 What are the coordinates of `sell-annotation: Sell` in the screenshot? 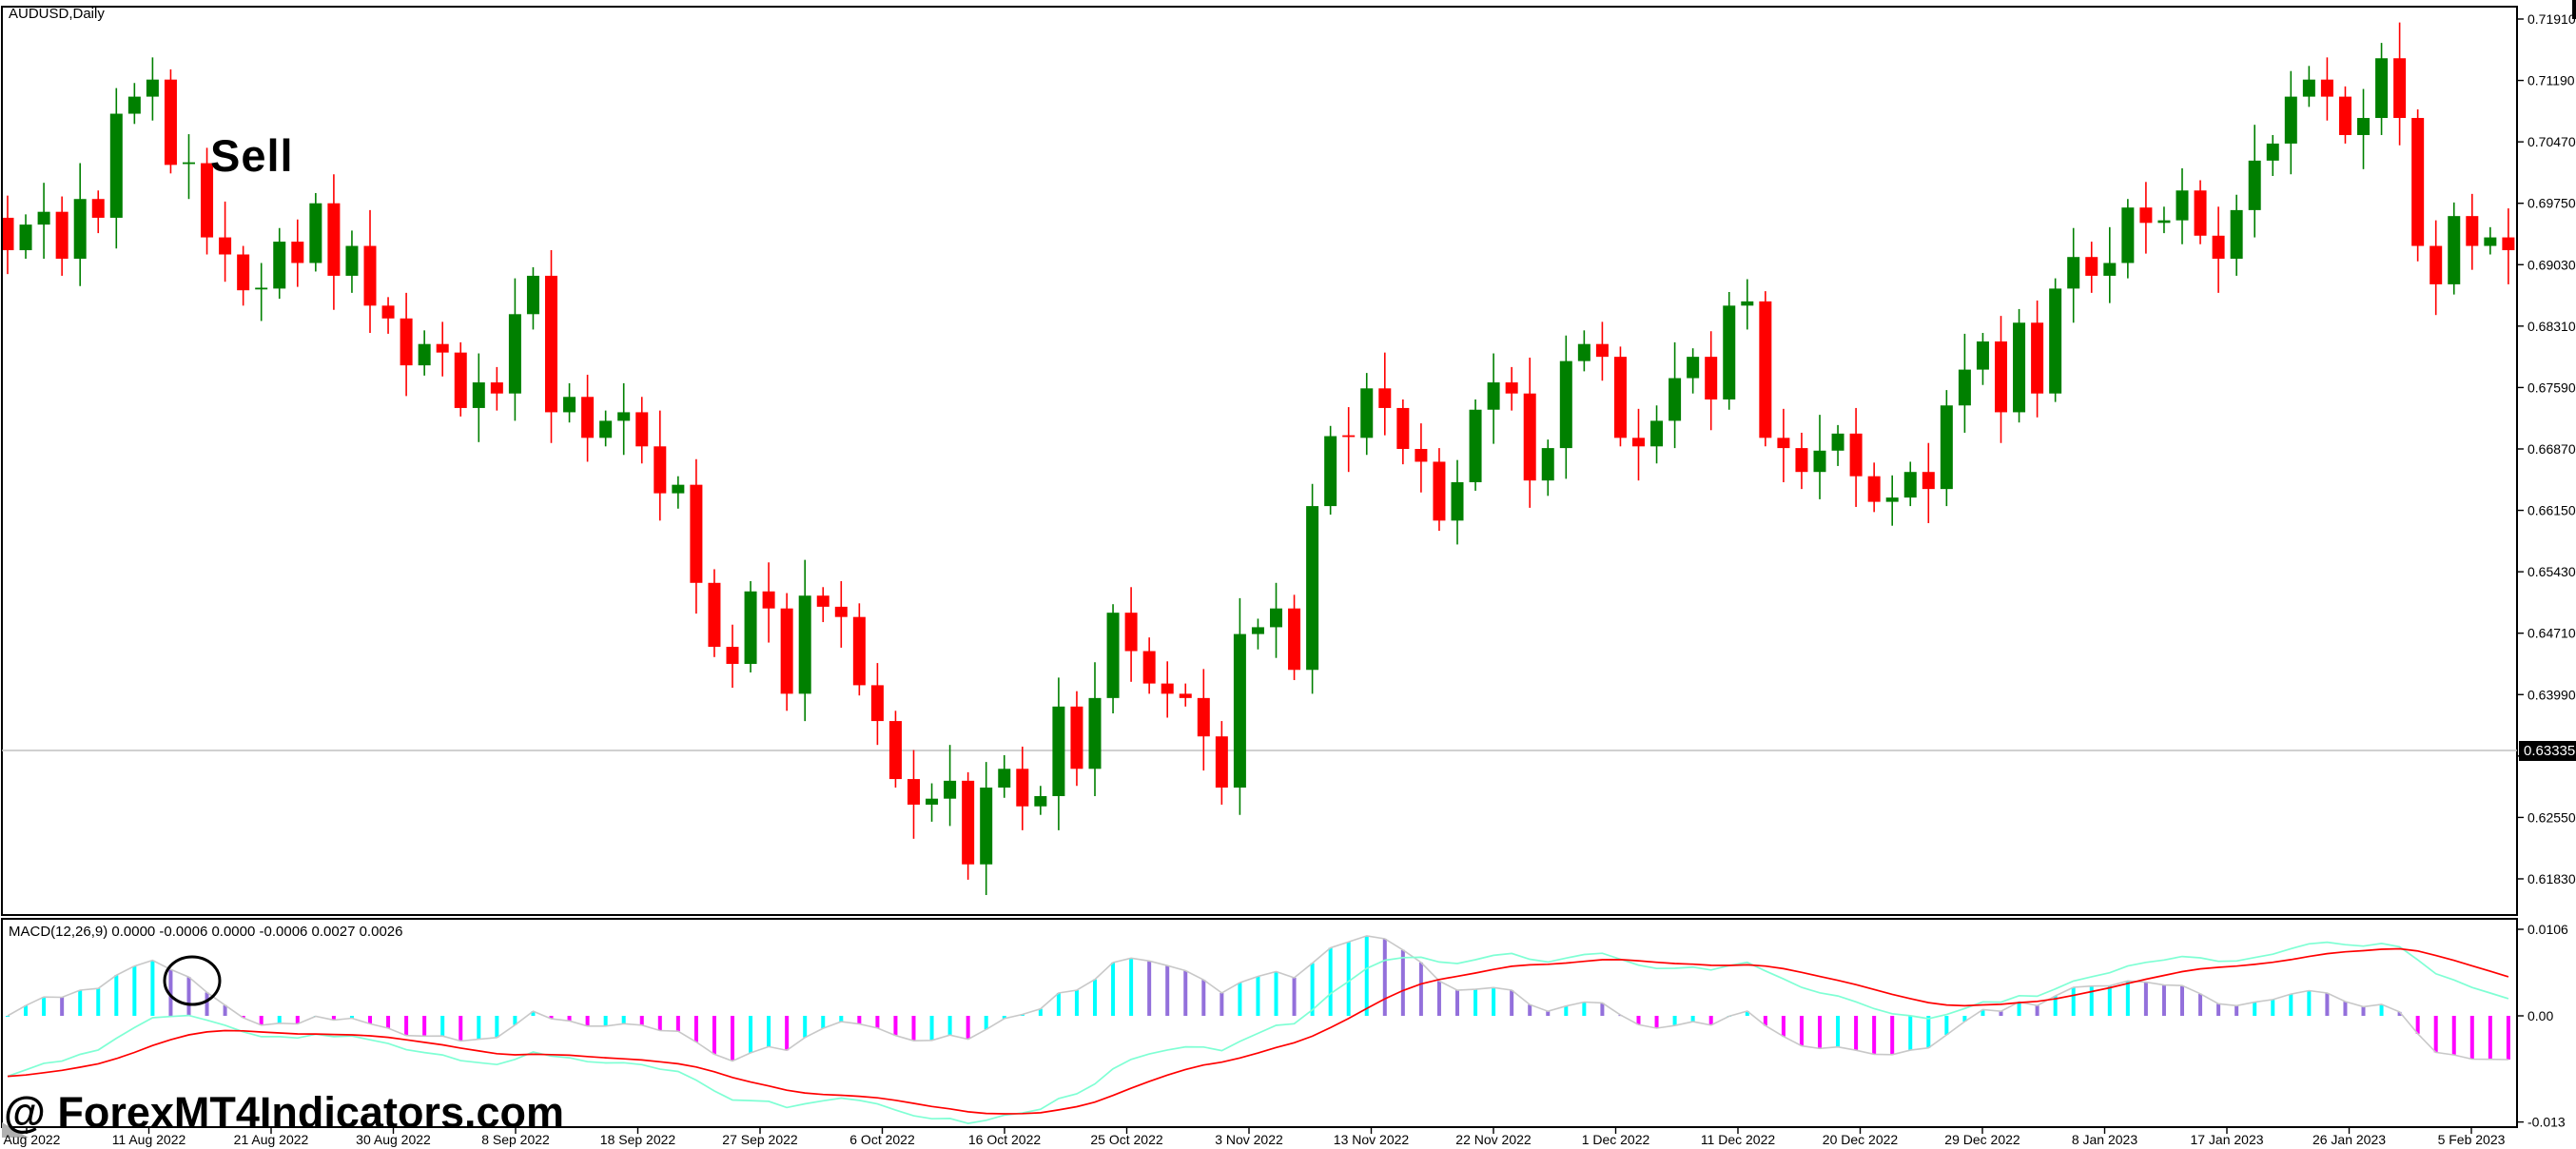 It's located at (252, 155).